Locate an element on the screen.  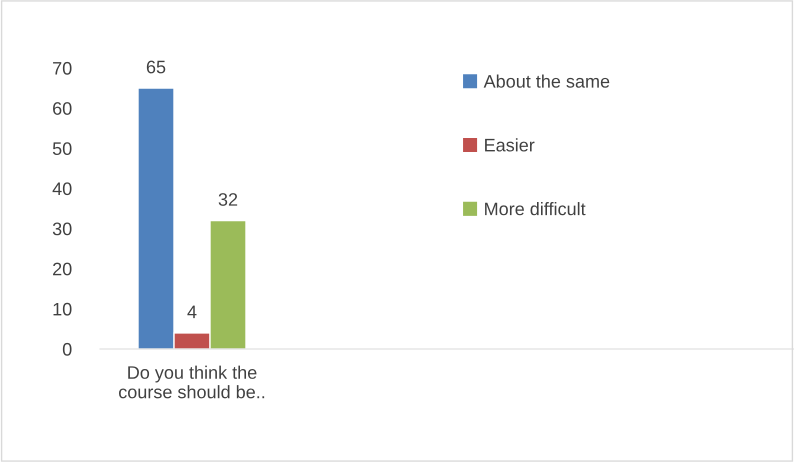
legend-label: Easier is located at coordinates (509, 145).